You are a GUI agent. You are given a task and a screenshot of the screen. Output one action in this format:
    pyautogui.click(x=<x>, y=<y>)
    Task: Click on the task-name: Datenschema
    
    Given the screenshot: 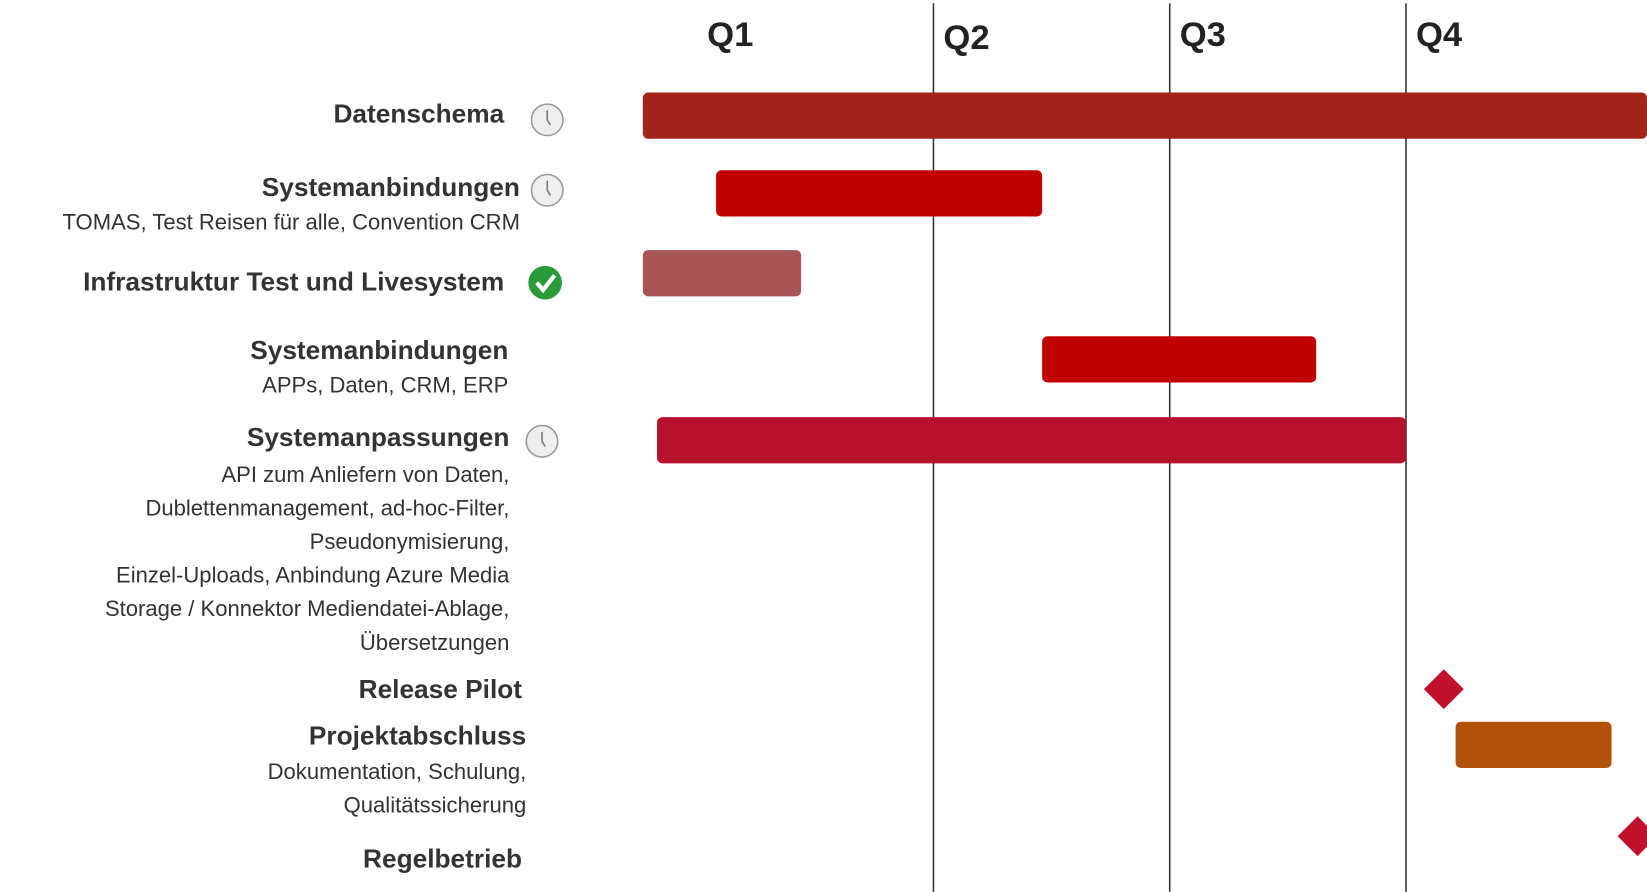 What is the action you would take?
    pyautogui.click(x=418, y=114)
    